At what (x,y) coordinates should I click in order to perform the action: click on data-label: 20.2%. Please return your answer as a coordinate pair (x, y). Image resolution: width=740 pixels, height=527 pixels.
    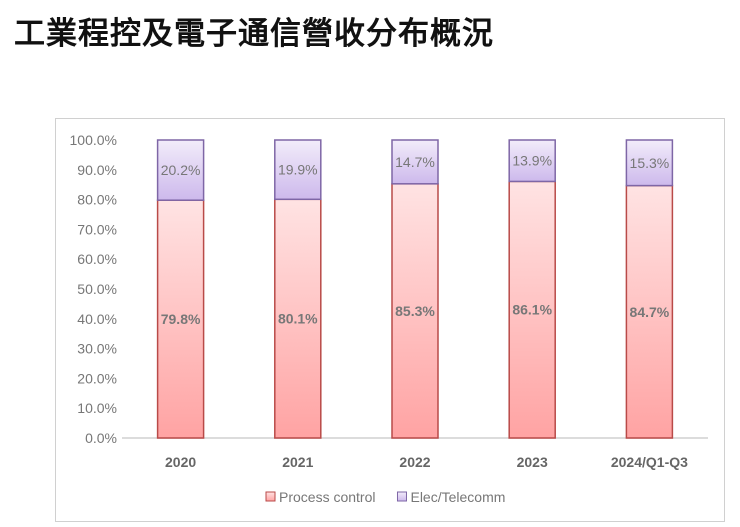
    Looking at the image, I should click on (181, 170).